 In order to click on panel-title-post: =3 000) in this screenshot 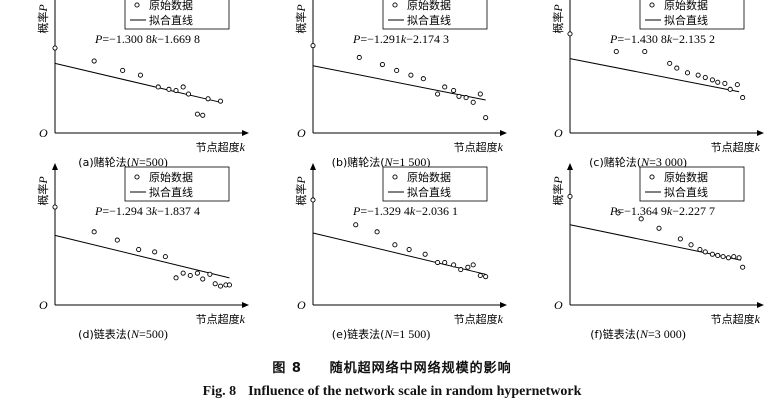, I will do `click(667, 334)`.